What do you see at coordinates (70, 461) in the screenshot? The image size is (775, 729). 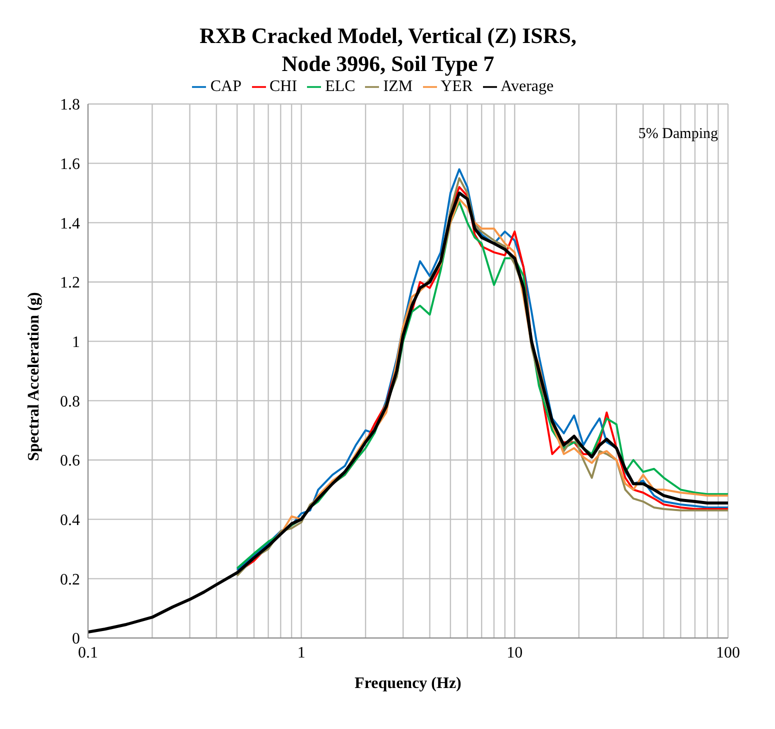 I see `y-tick-label: 0.6` at bounding box center [70, 461].